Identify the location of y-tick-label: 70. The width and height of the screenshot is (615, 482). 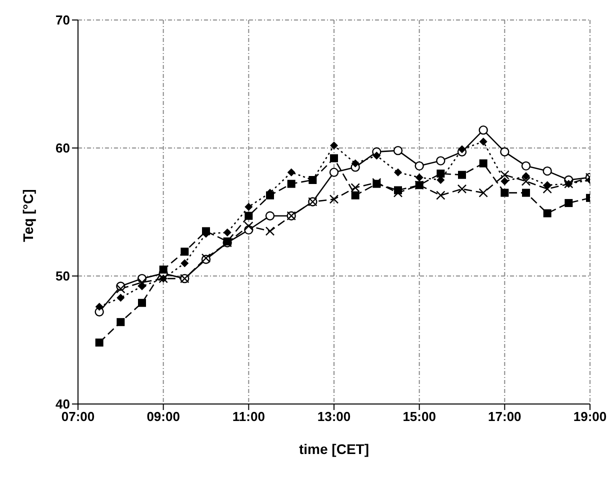
(63, 20).